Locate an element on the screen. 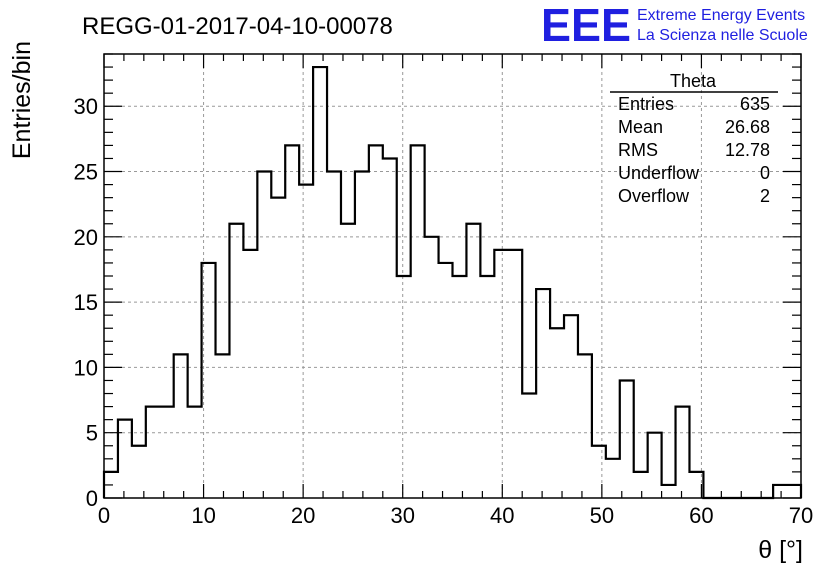 Image resolution: width=836 pixels, height=572 pixels. x-tick-labels: 0 10 20 30 40 50 60 70 is located at coordinates (455, 515).